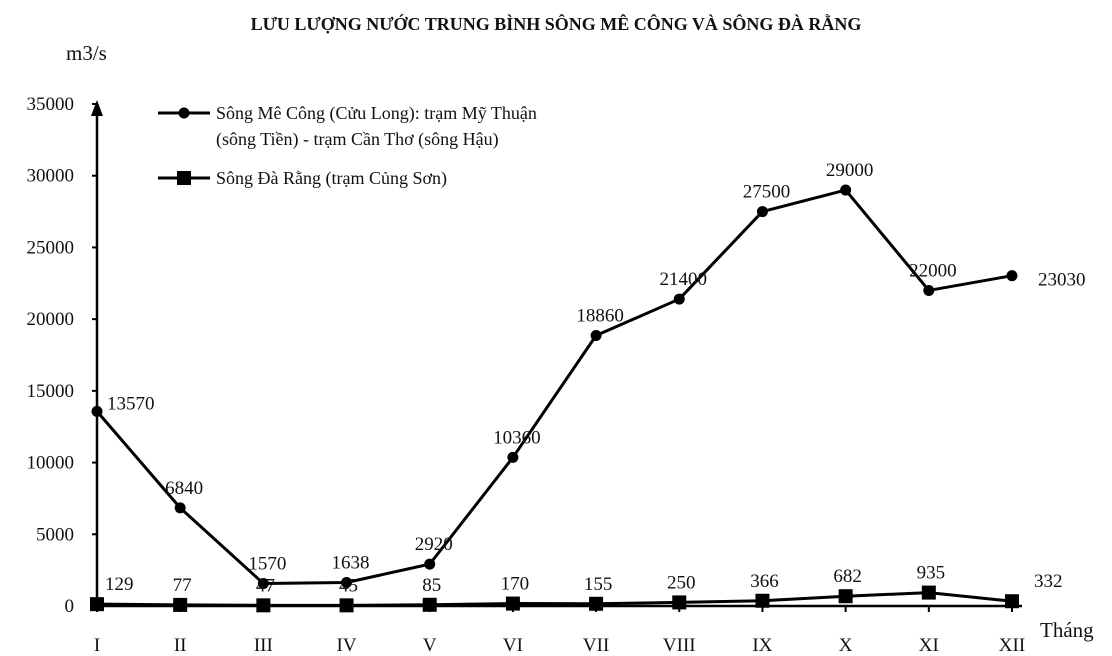 The width and height of the screenshot is (1112, 656). Describe the element at coordinates (1048, 581) in the screenshot. I see `data-label: 332` at that location.